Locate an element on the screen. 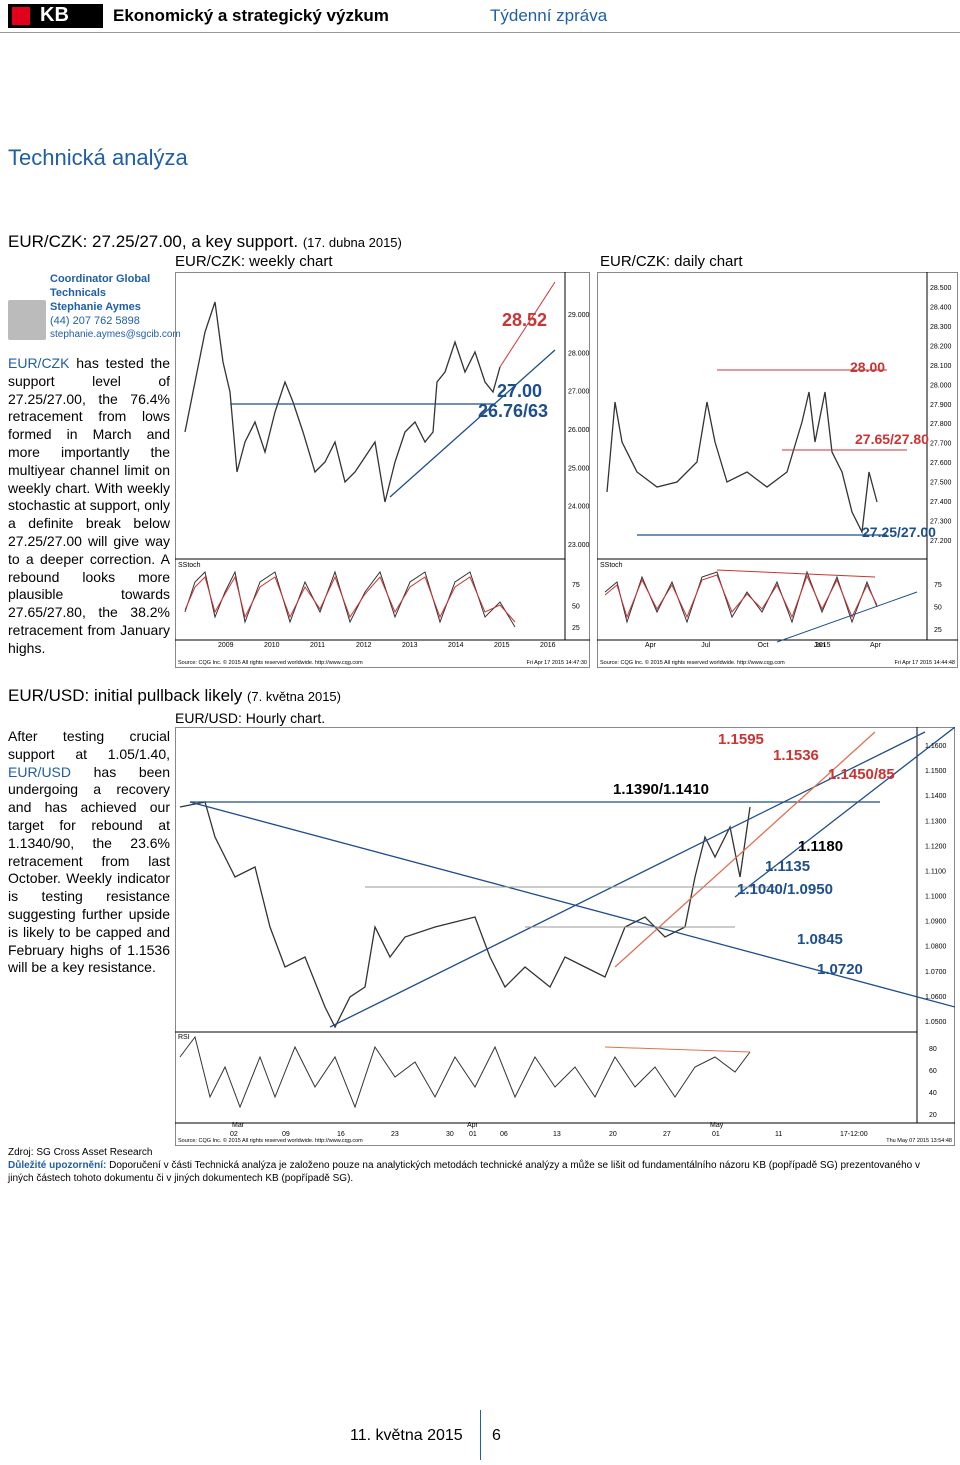 This screenshot has height=1465, width=960. annotation: 1.1180 is located at coordinates (820, 846).